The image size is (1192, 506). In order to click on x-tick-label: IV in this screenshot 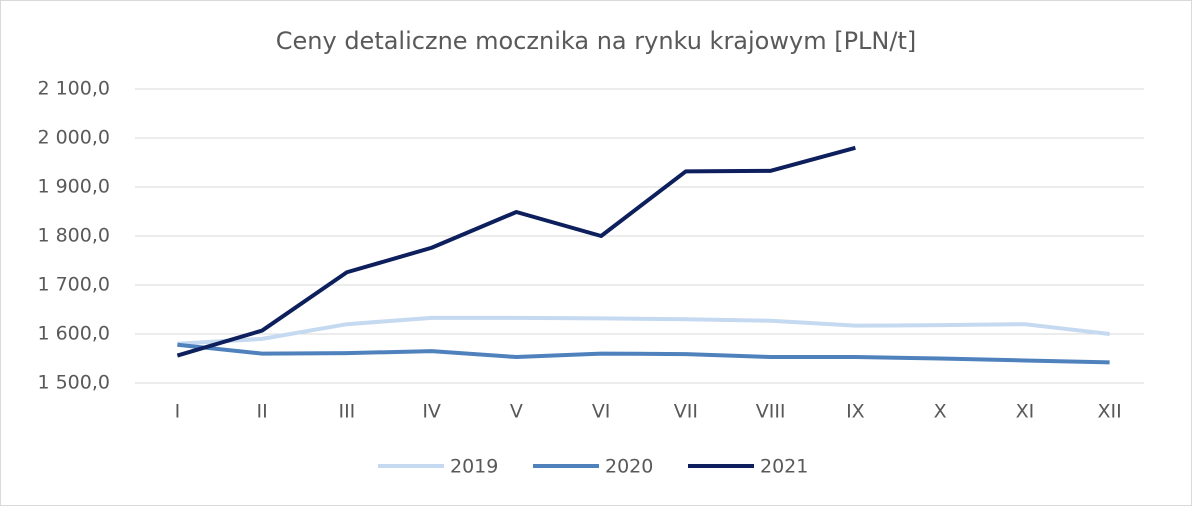, I will do `click(431, 412)`.